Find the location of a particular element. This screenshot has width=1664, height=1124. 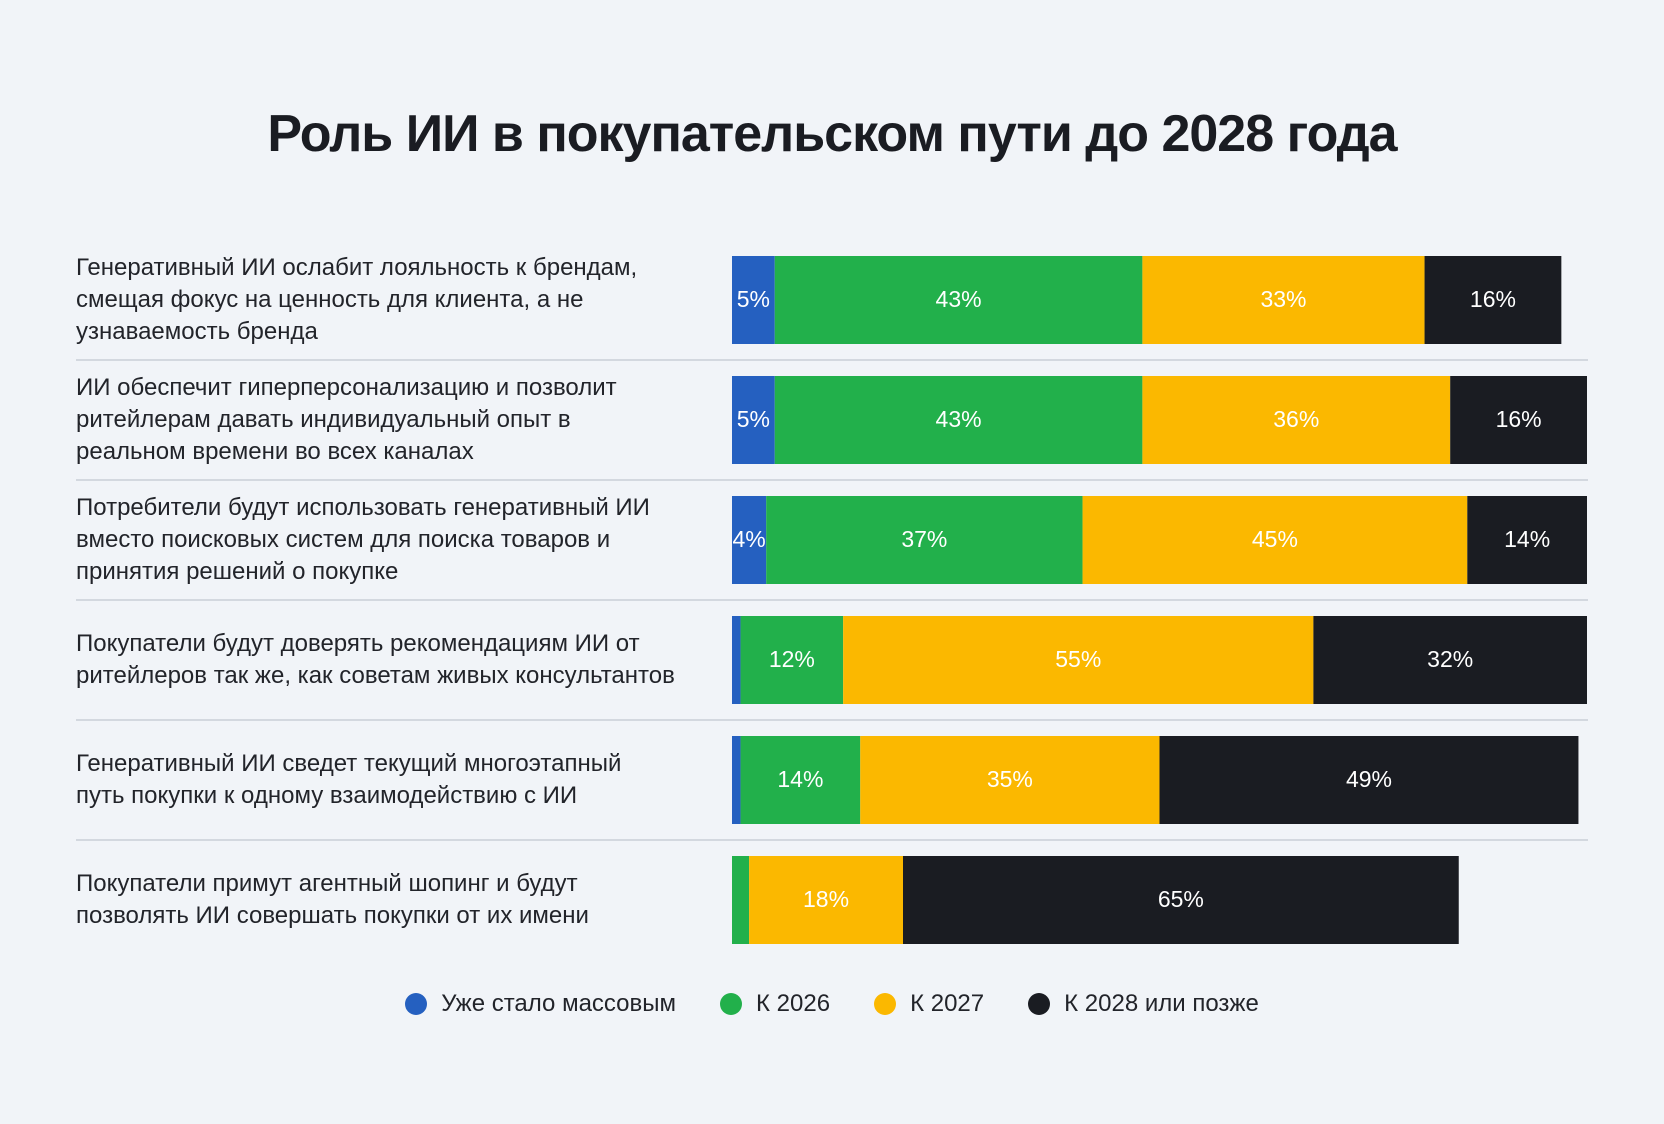

legend-label: К 2027 is located at coordinates (947, 1003).